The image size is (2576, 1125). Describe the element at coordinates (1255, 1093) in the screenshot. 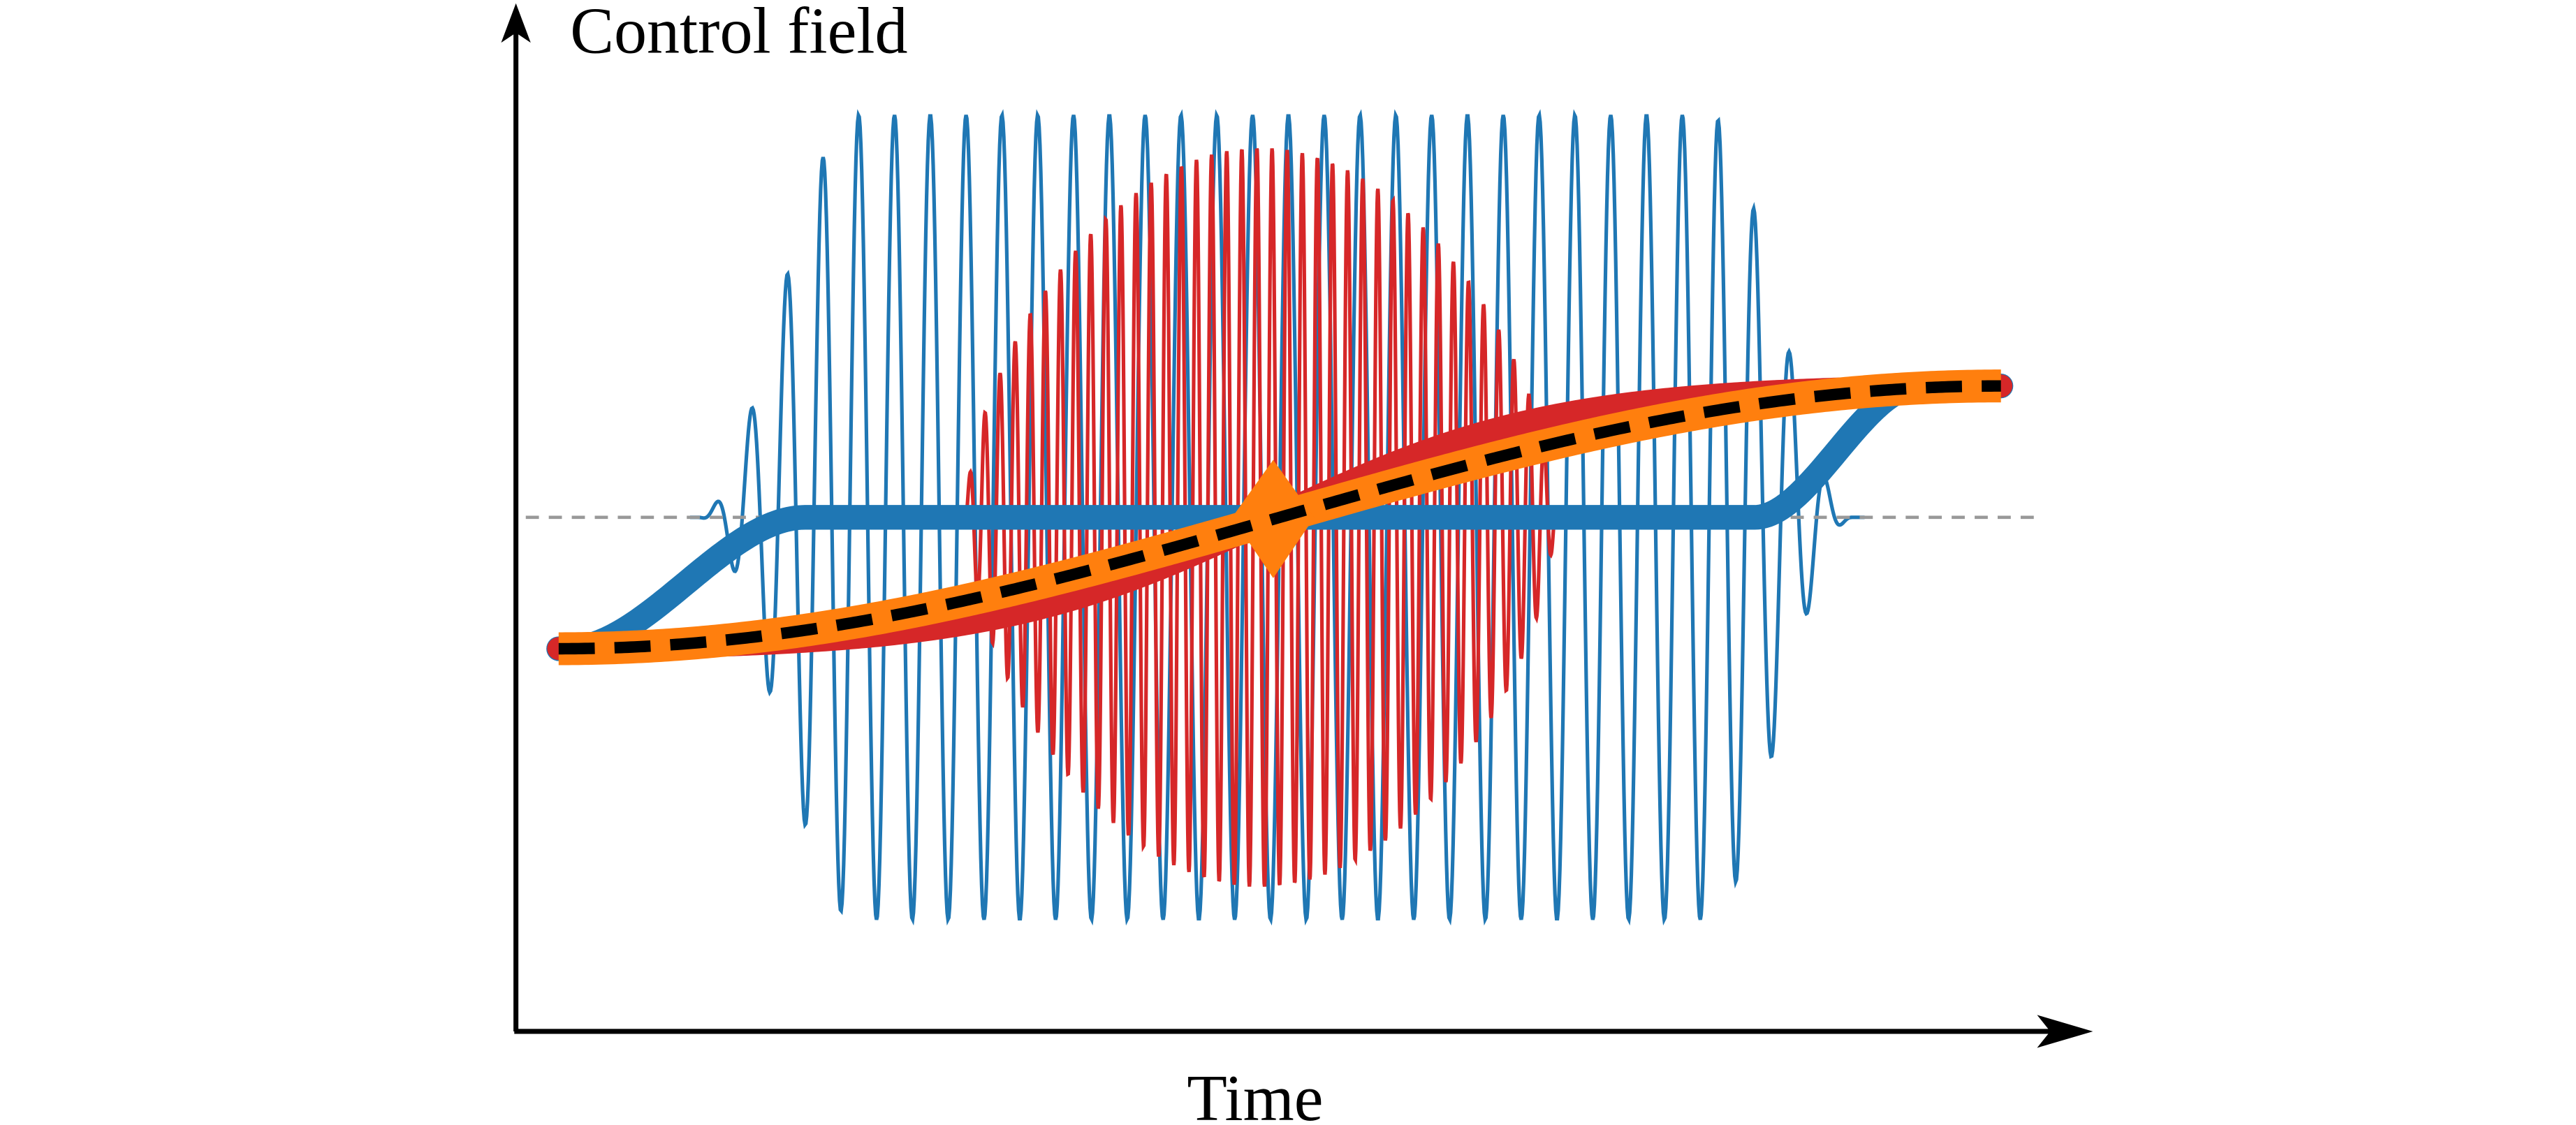

I see `x-axis-label: Time` at that location.